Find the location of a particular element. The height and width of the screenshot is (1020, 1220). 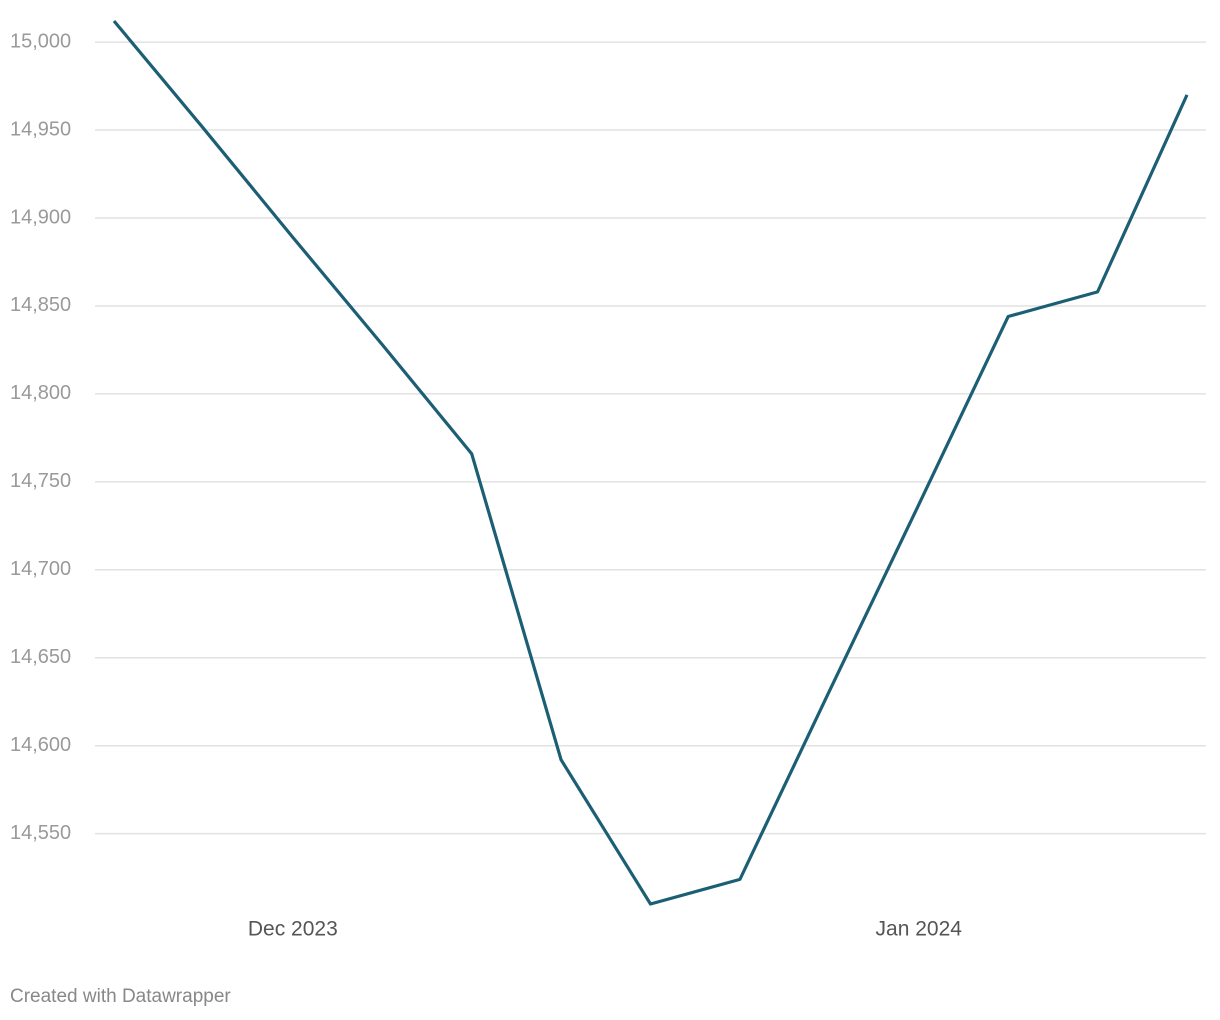

y-tick-label: 14,600 is located at coordinates (40, 745).